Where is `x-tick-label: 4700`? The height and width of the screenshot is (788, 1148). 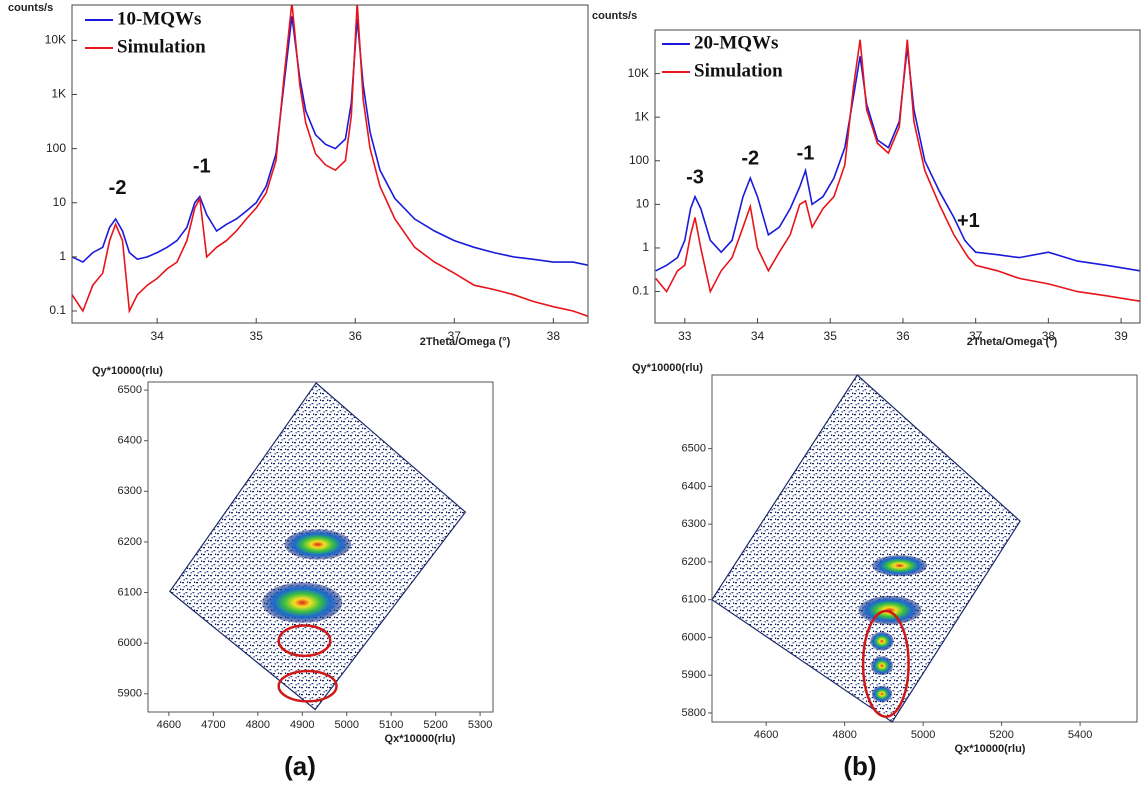 x-tick-label: 4700 is located at coordinates (213, 725).